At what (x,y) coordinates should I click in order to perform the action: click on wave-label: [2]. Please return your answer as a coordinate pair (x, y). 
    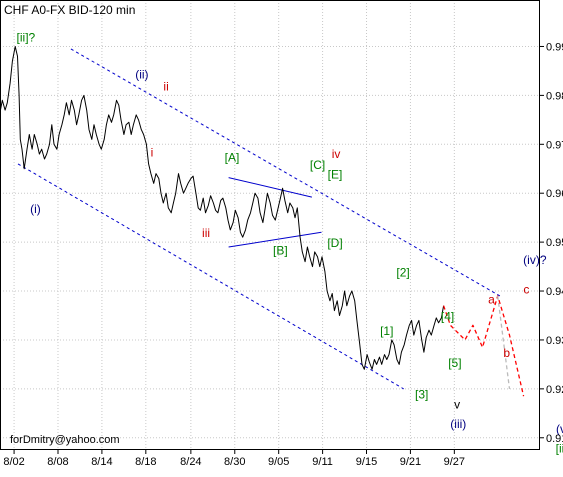
    Looking at the image, I should click on (402, 272).